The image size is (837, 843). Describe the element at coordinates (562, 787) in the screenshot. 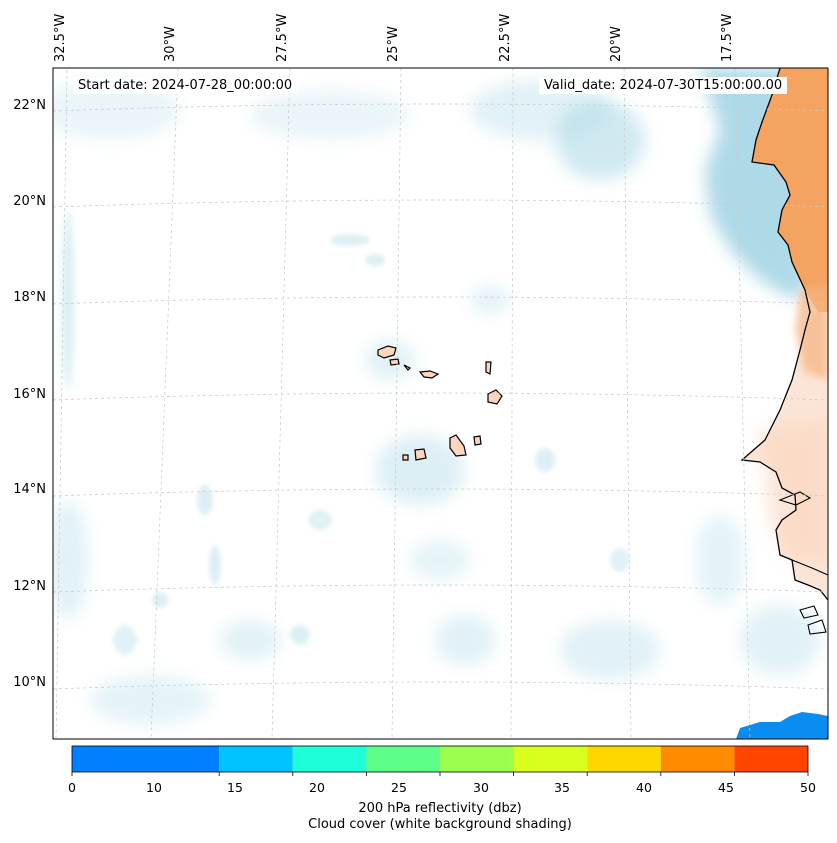

I see `colorbar-tick-label: 35` at that location.